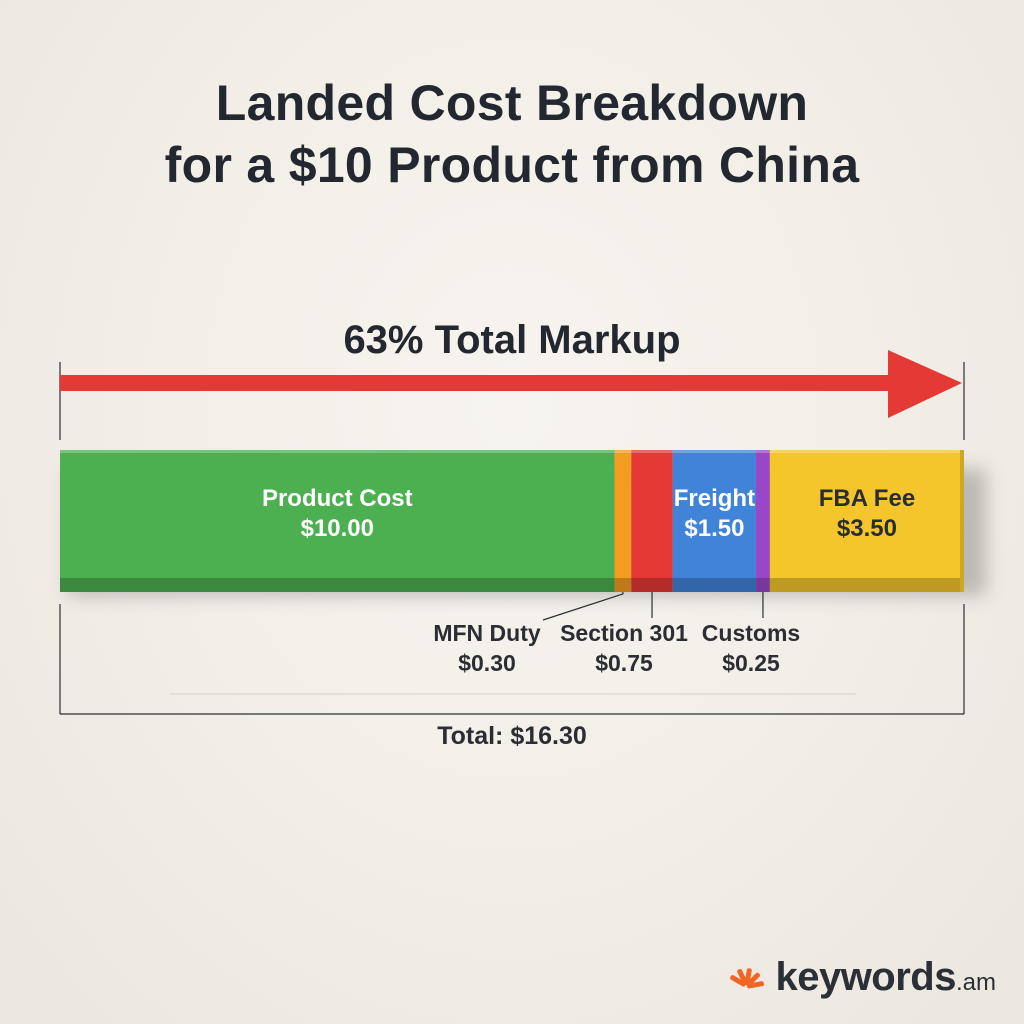 The width and height of the screenshot is (1024, 1024). I want to click on bar-segment-mfn-duty-bevel, so click(623, 585).